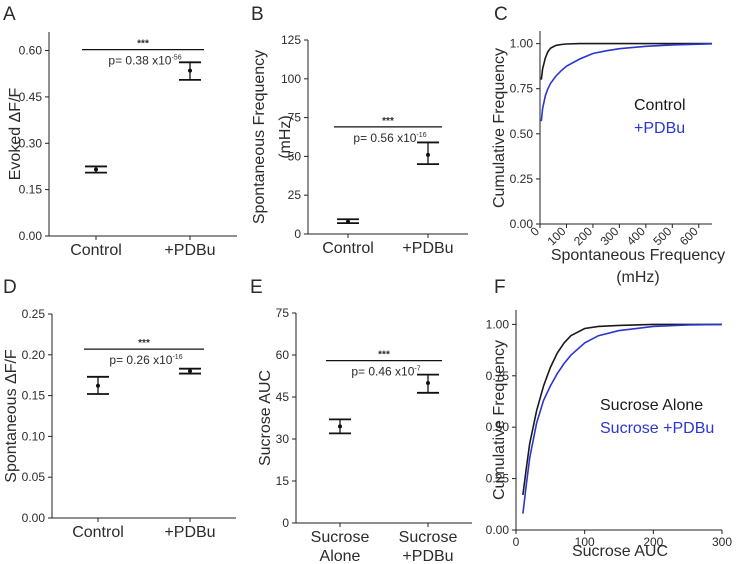  I want to click on y-axis-label: Spontaneous ΔF/F, so click(11, 416).